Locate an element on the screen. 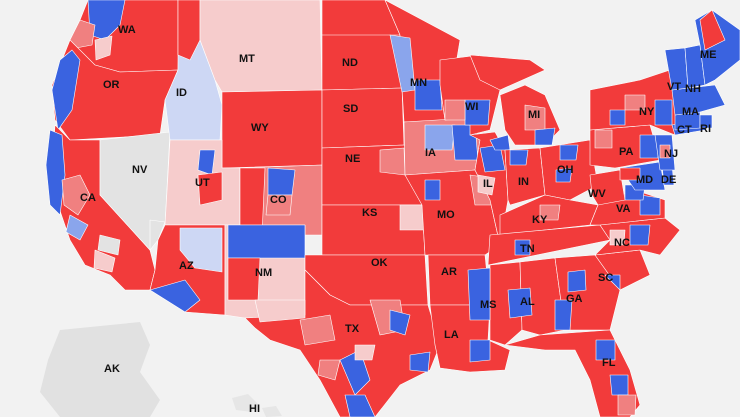 This screenshot has height=417, width=740. state-mn is located at coordinates (422, 61).